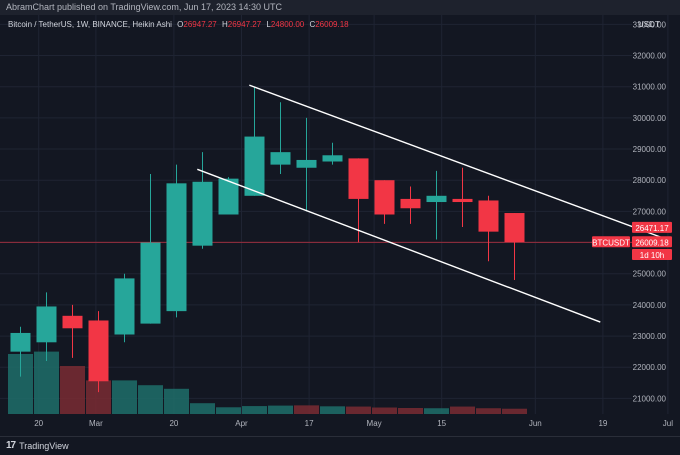 Image resolution: width=680 pixels, height=455 pixels. What do you see at coordinates (535, 423) in the screenshot?
I see `x-tick-label: Jun` at bounding box center [535, 423].